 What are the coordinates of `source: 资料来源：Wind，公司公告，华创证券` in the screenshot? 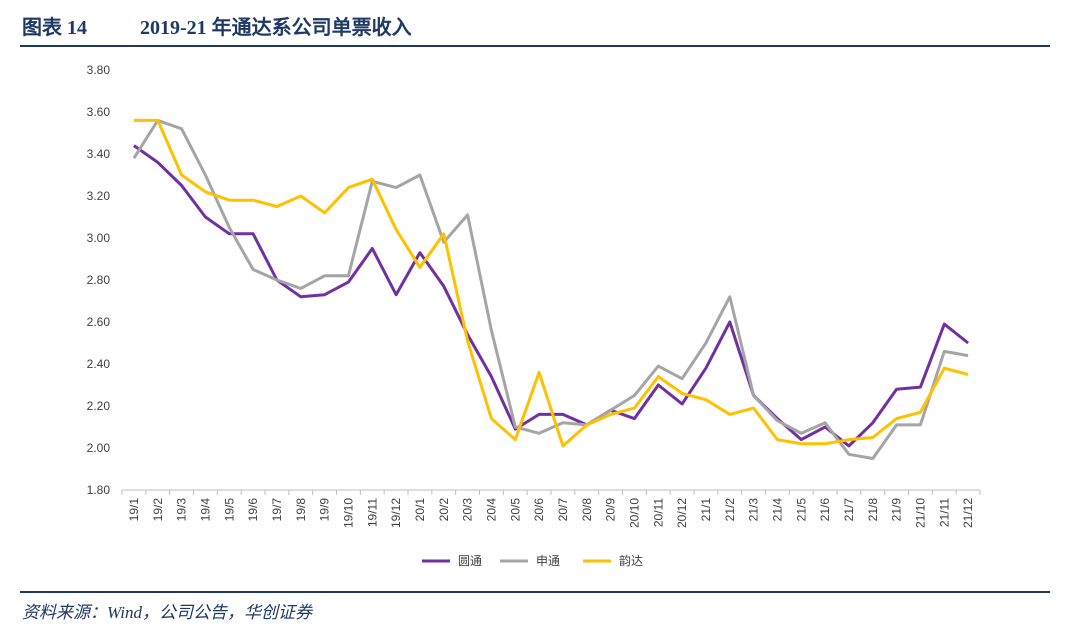 It's located at (168, 612).